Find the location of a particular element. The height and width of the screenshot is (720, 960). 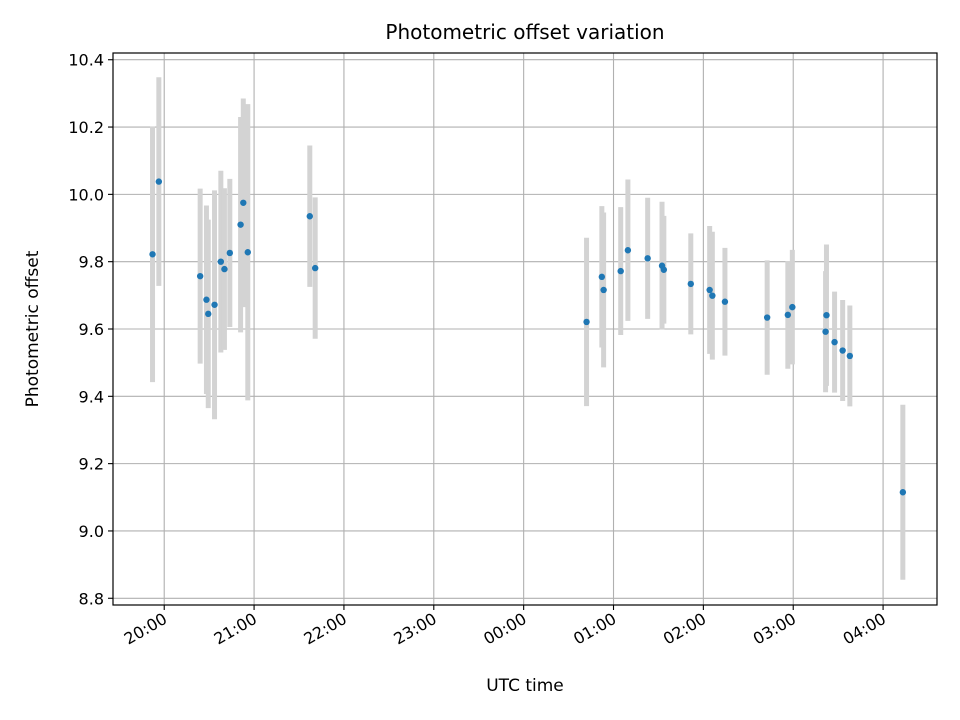

y-tick-label: 9.0 is located at coordinates (91, 531).